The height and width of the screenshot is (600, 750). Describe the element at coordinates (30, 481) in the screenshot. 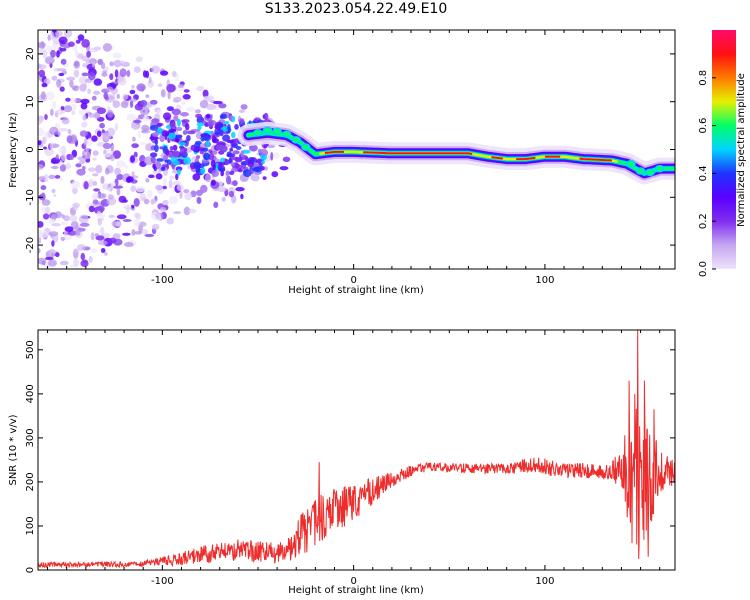

I see `snr-ytick-label: 200` at that location.